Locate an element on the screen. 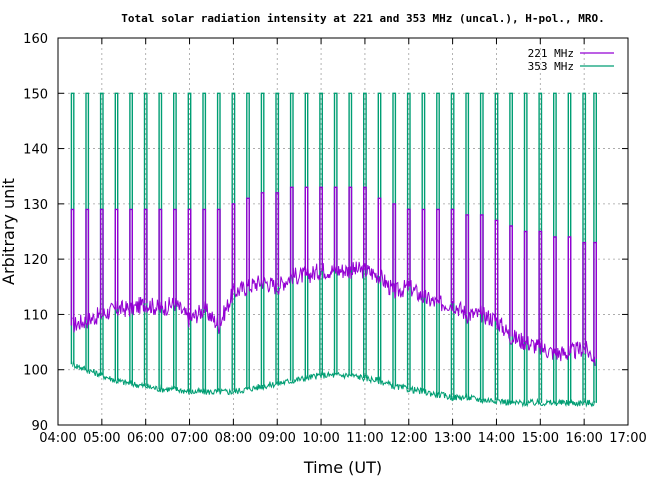 The image size is (650, 480). x-tick-label: 16:00 is located at coordinates (583, 438).